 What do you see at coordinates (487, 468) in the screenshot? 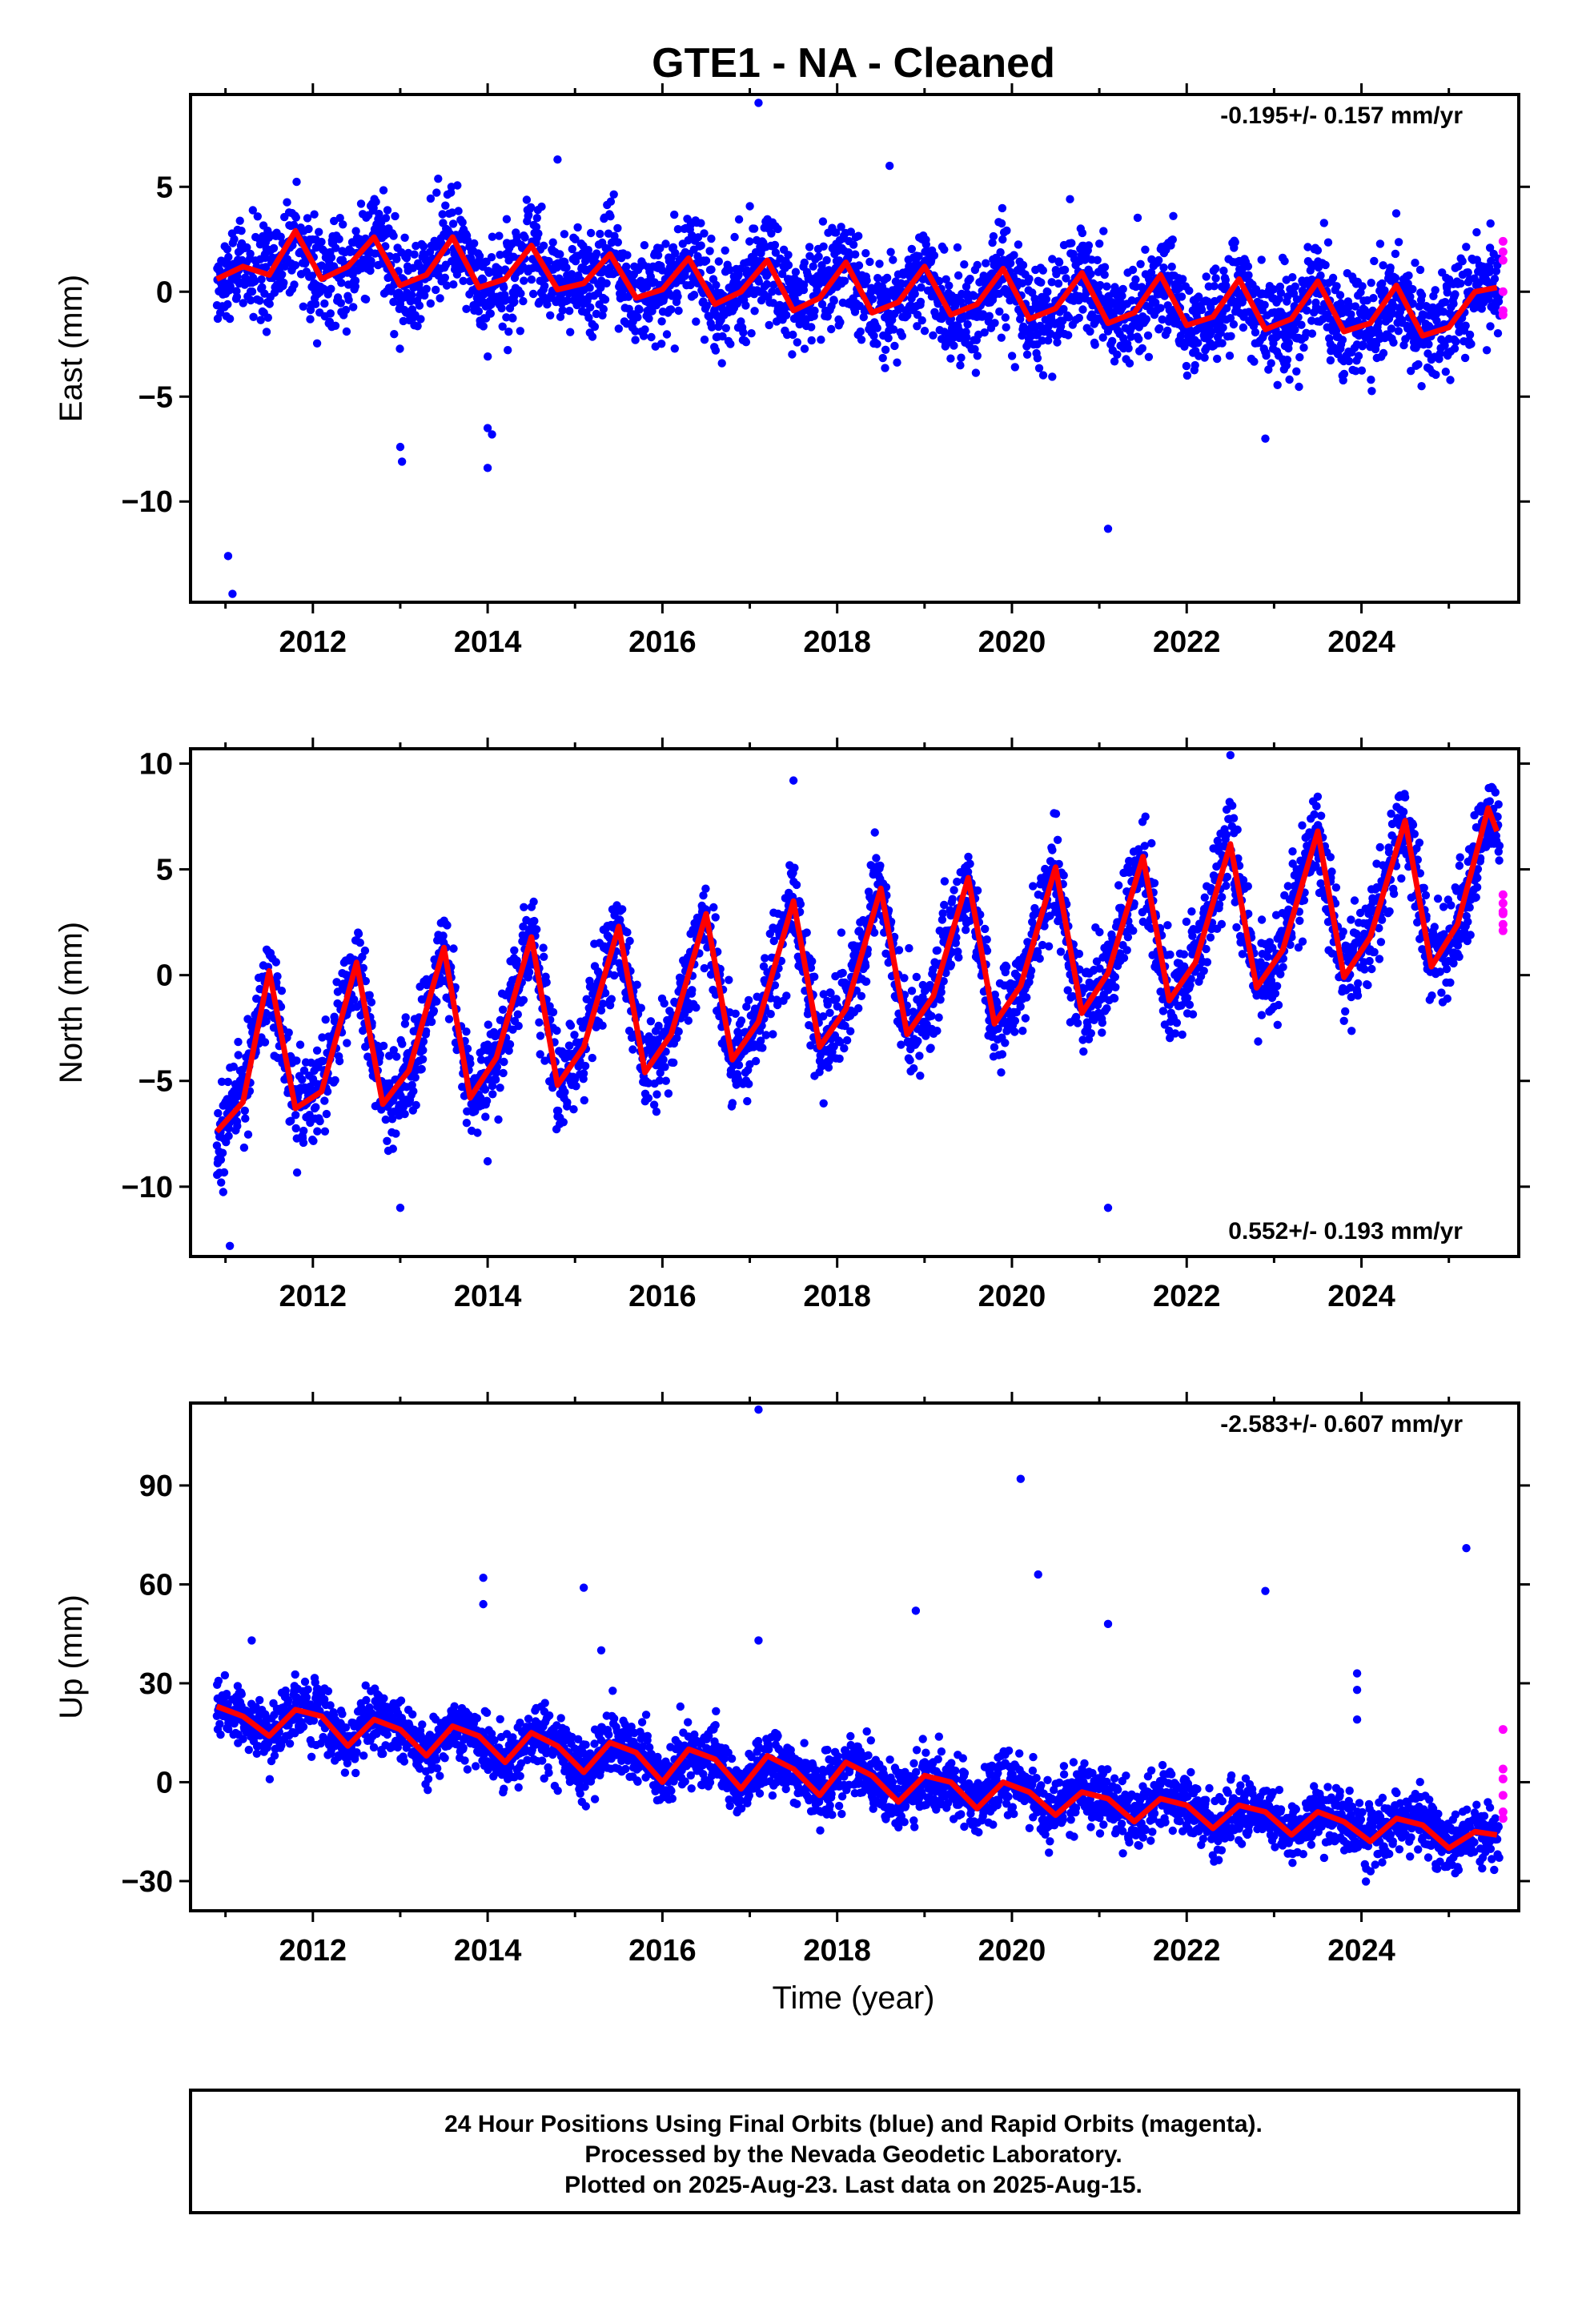
I see `outlier-point` at bounding box center [487, 468].